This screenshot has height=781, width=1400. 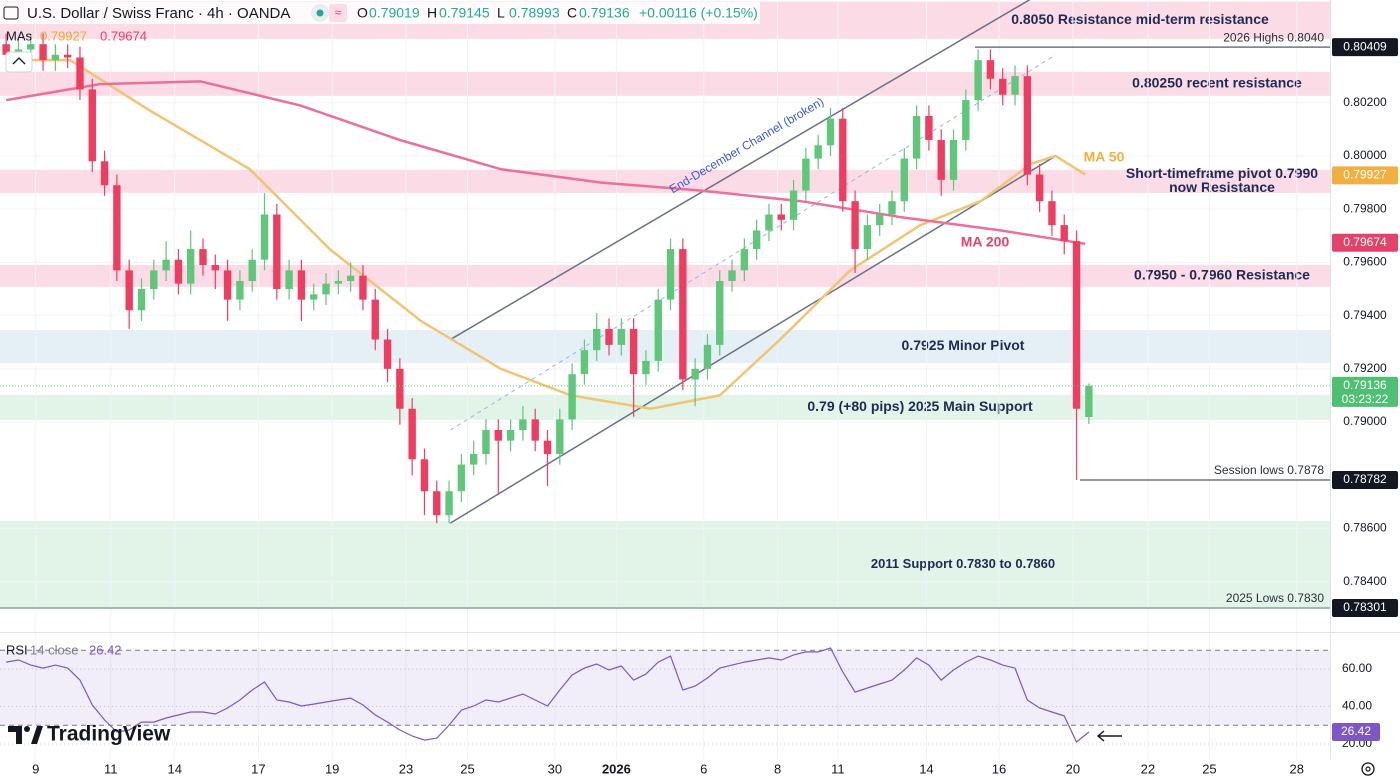 I want to click on brand-name: TradingView, so click(x=109, y=734).